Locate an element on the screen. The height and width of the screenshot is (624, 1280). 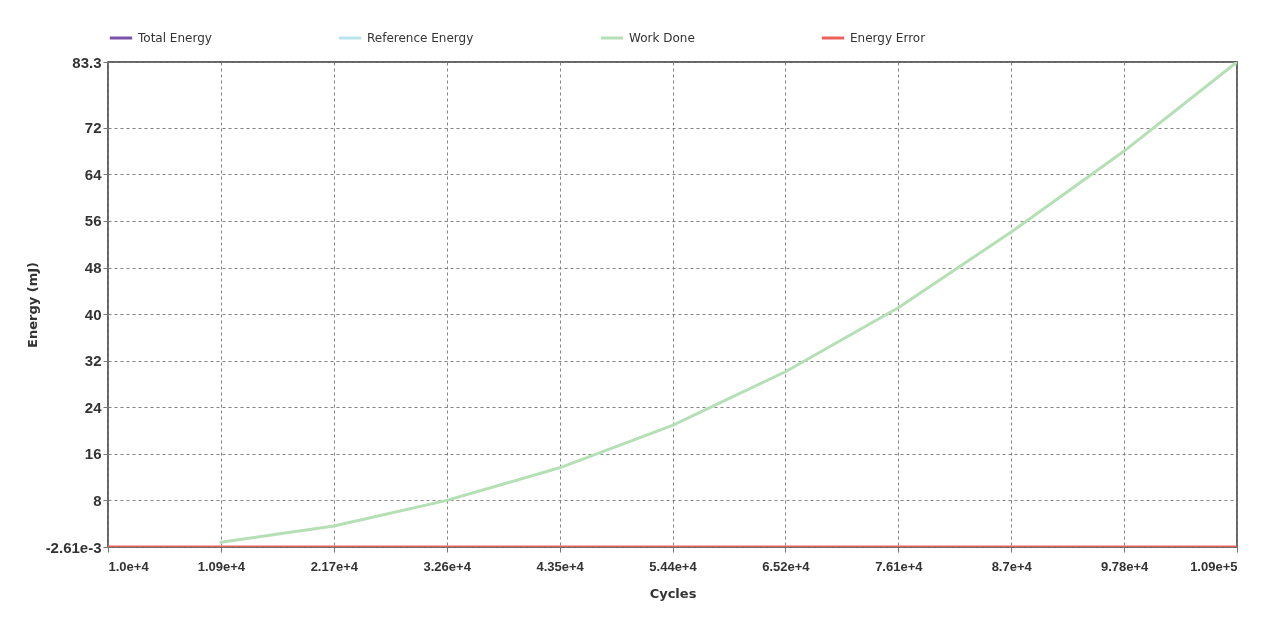
y-tick-label: 32 is located at coordinates (93, 361).